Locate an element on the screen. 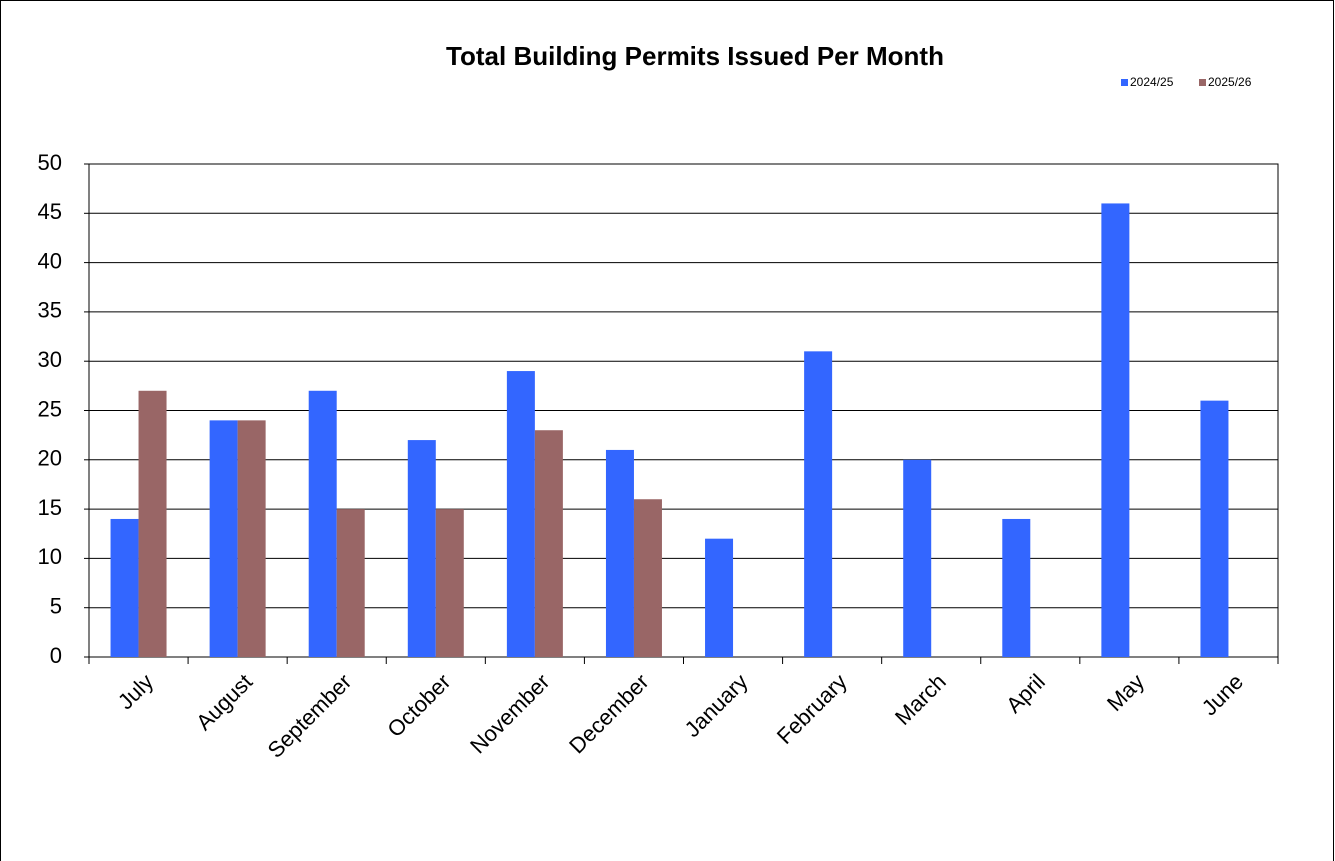 Image resolution: width=1335 pixels, height=861 pixels. y-tick-label: 45 is located at coordinates (50, 211).